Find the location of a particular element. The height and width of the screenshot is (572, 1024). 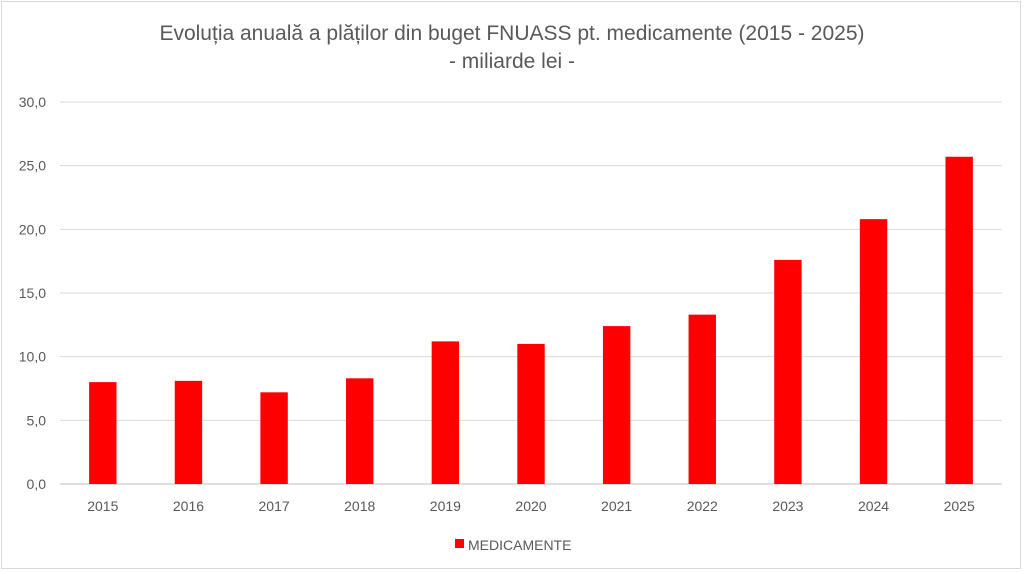

y-tick-label: 25,0 is located at coordinates (32, 166).